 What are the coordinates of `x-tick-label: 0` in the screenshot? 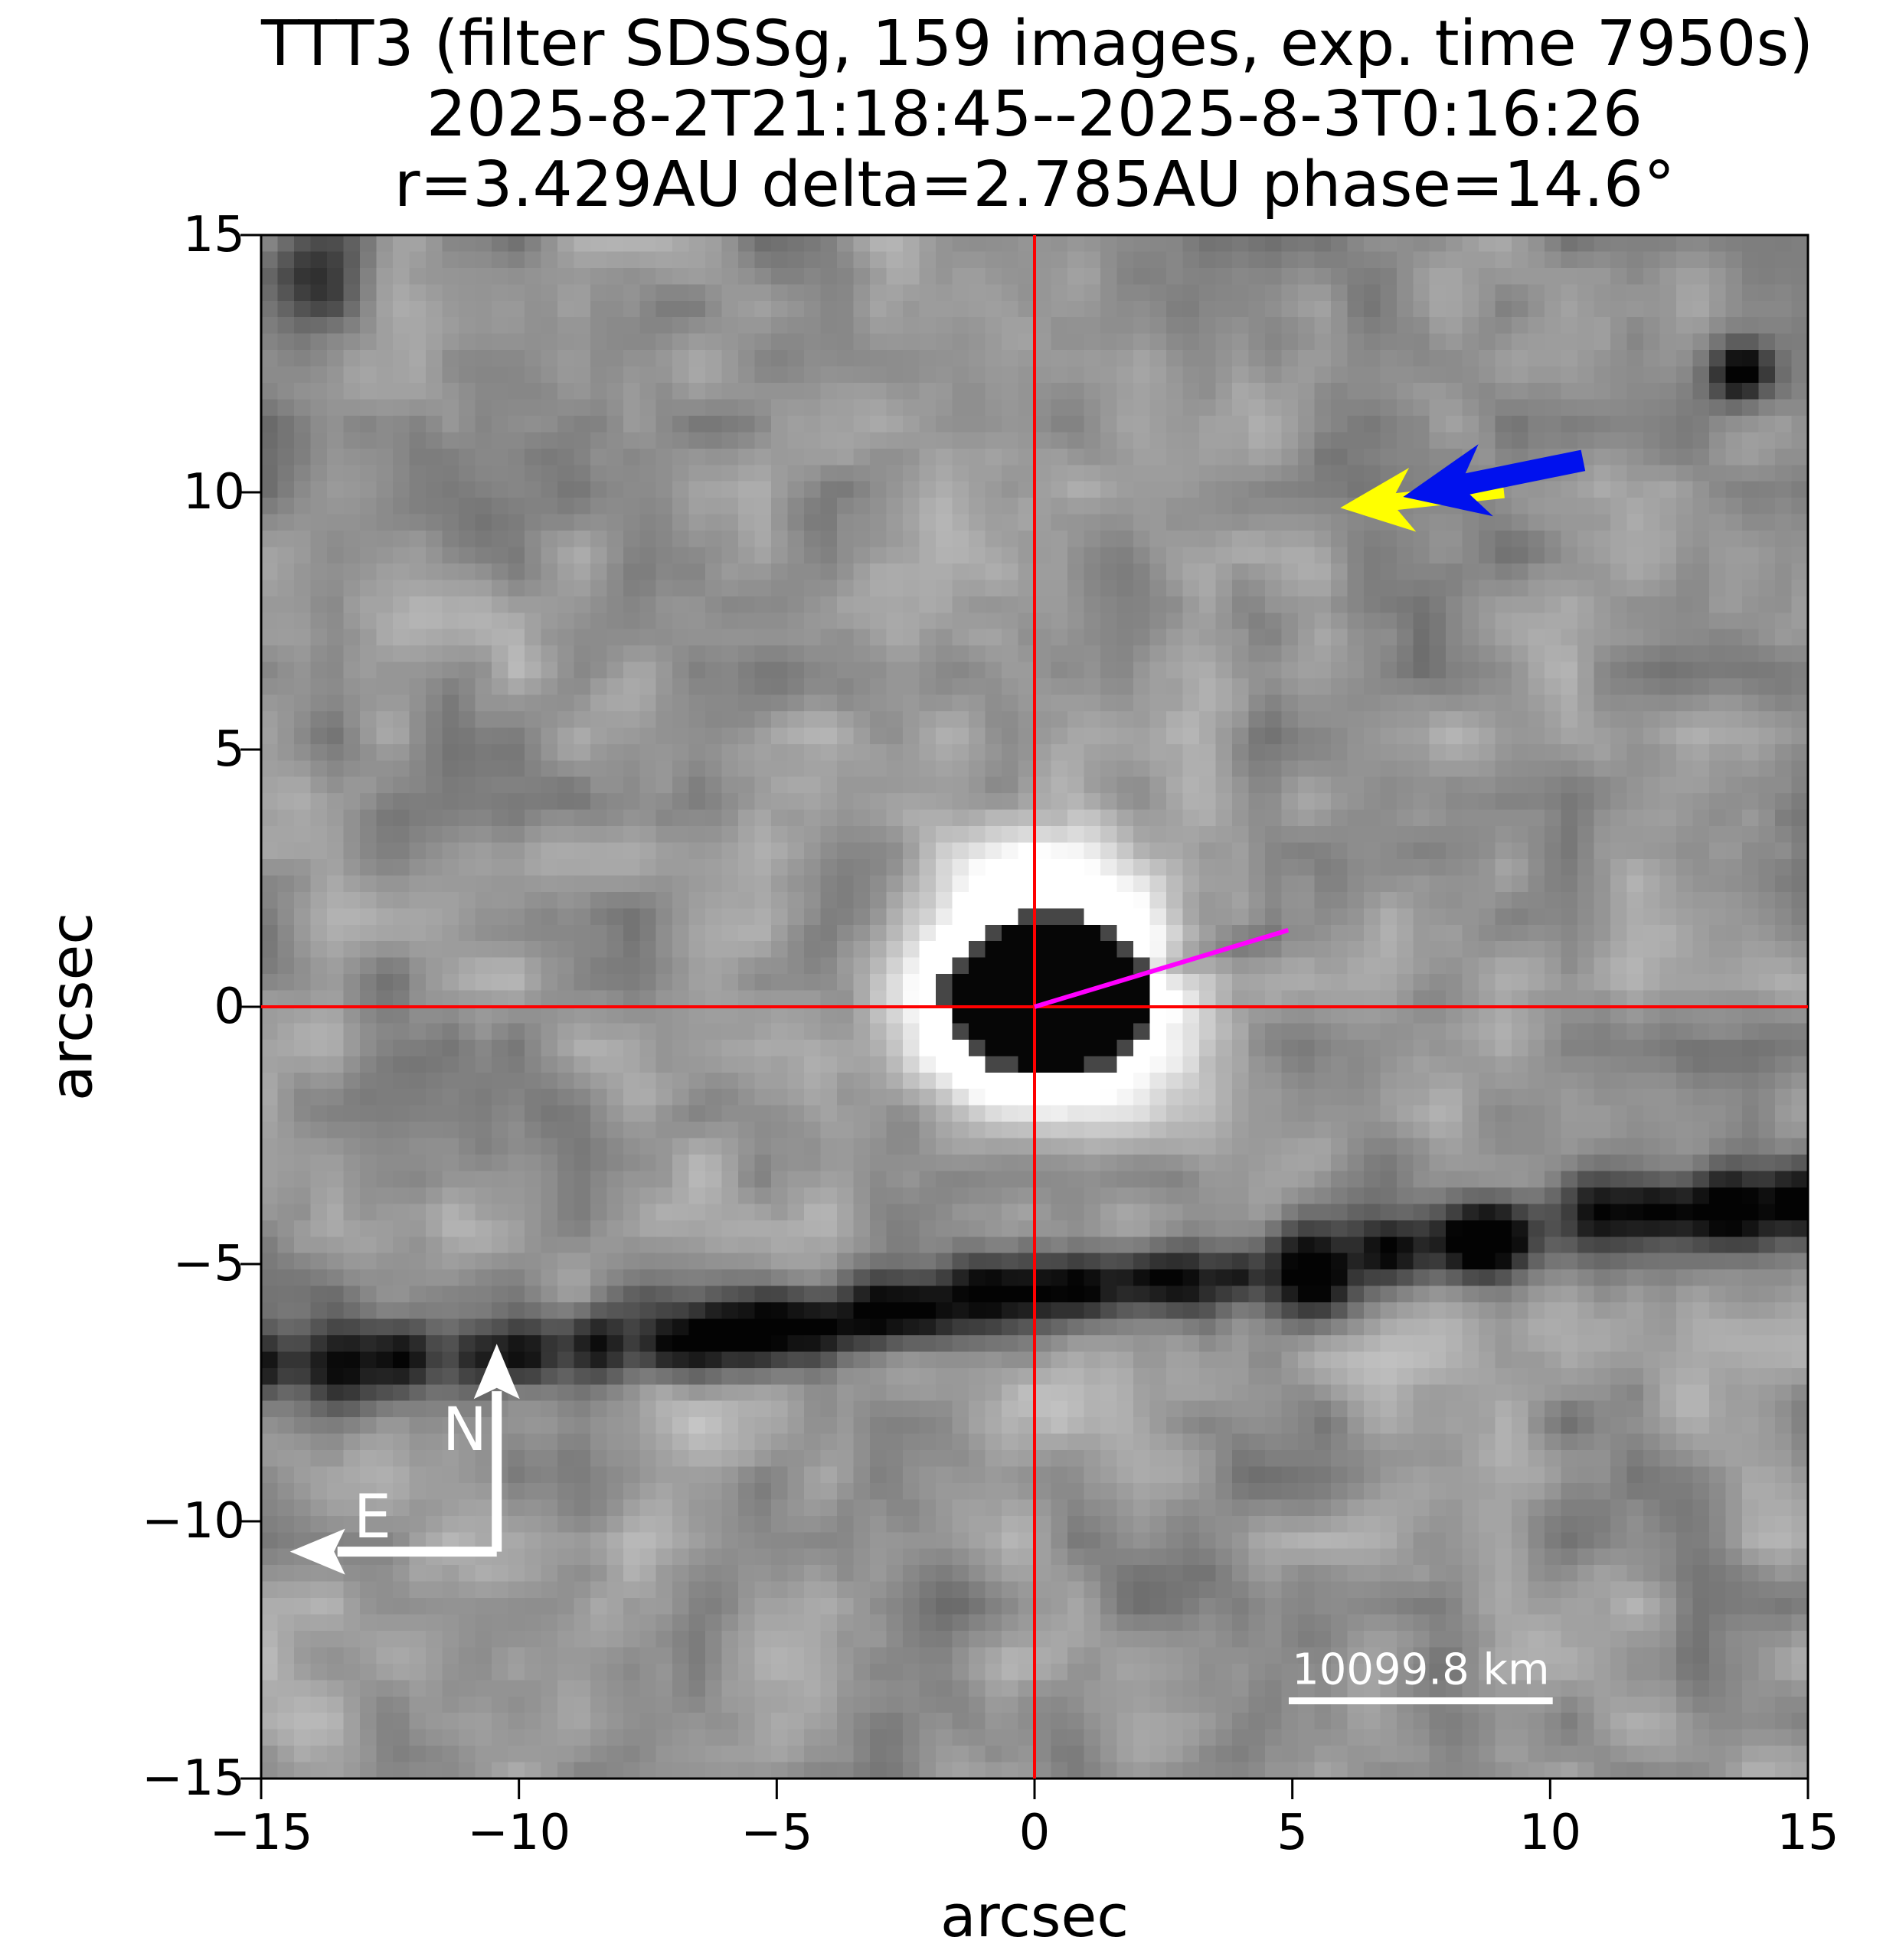 It's located at (1034, 1833).